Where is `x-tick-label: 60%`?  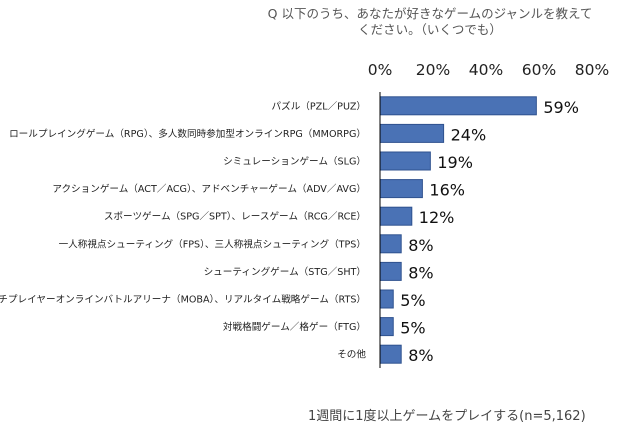
x-tick-label: 60% is located at coordinates (539, 70).